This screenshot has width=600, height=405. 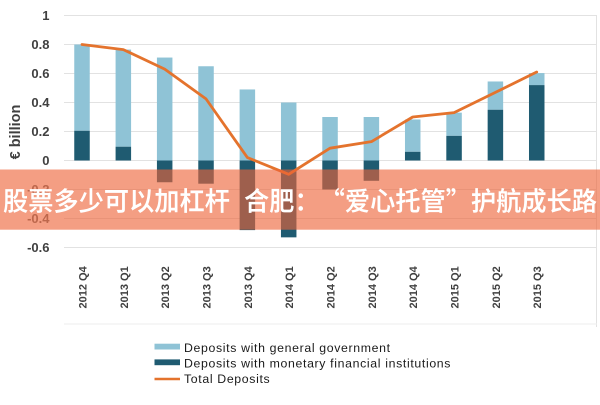 I want to click on svg-text: 2013 Q3, so click(x=208, y=287).